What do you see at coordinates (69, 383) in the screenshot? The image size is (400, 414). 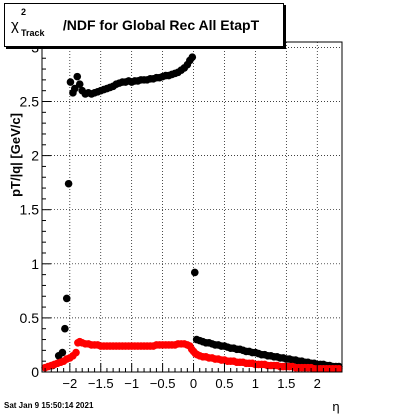 I see `x-tick-label: −2` at bounding box center [69, 383].